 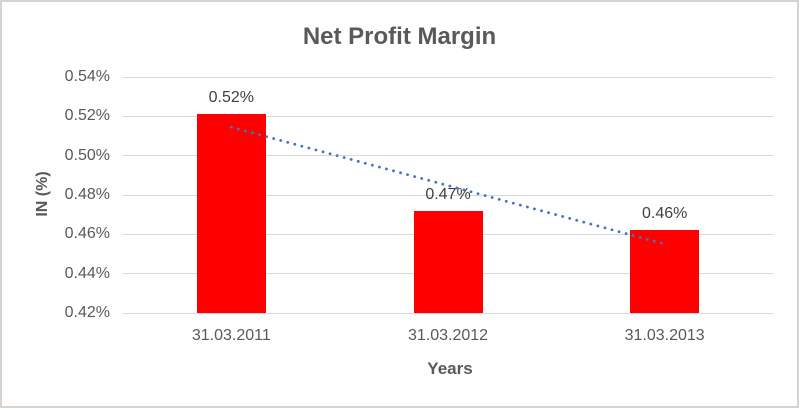 What do you see at coordinates (87, 76) in the screenshot?
I see `y-tick-label: 0.54%` at bounding box center [87, 76].